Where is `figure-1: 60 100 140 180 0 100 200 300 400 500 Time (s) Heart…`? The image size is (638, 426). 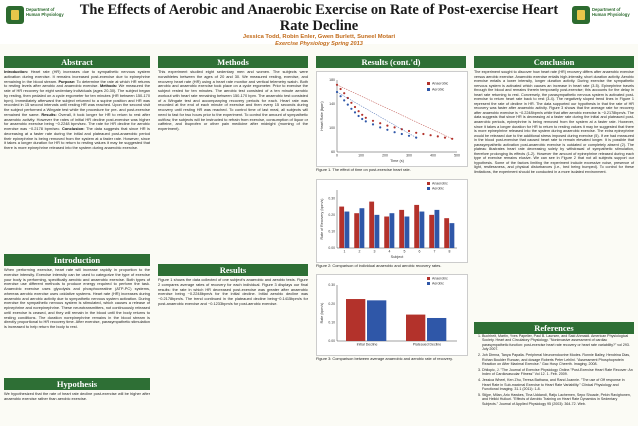
figure-1: 60 100 140 180 0 100 200 300 400 500 Time (s) Heart… is located at coordinates (392, 119).